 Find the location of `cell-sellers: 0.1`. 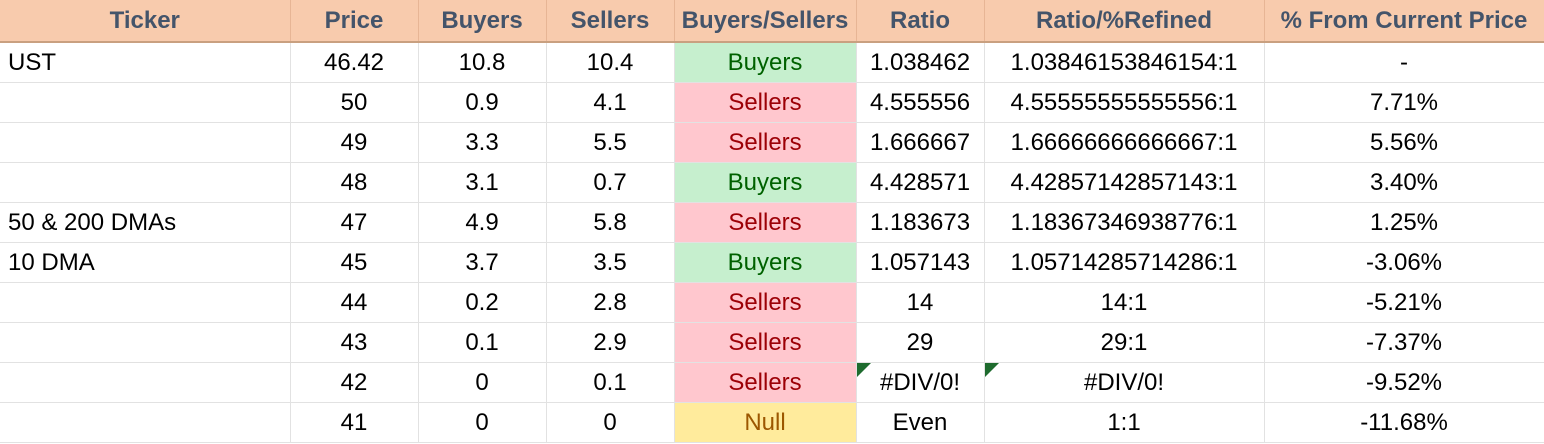

cell-sellers: 0.1 is located at coordinates (610, 382).